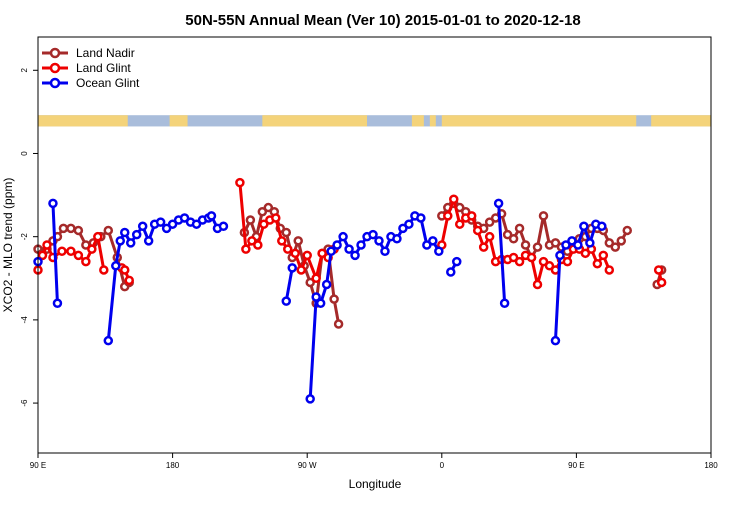 This screenshot has height=505, width=750. I want to click on legend-item-land-glint: Land Glint, so click(86, 68).